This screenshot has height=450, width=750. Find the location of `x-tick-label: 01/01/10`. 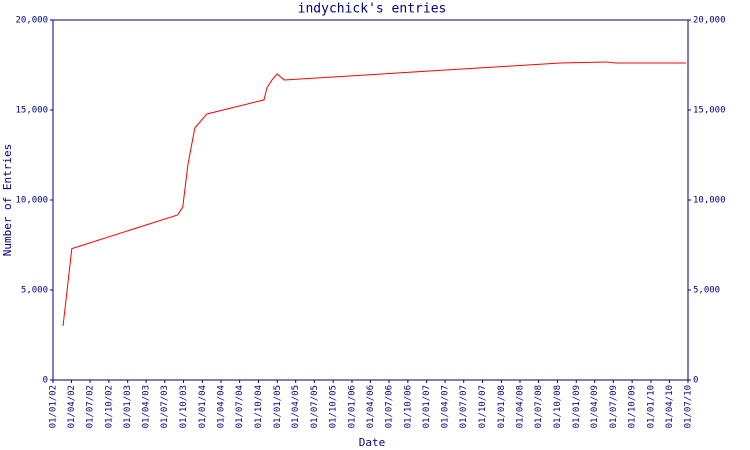

x-tick-label: 01/01/10 is located at coordinates (651, 406).